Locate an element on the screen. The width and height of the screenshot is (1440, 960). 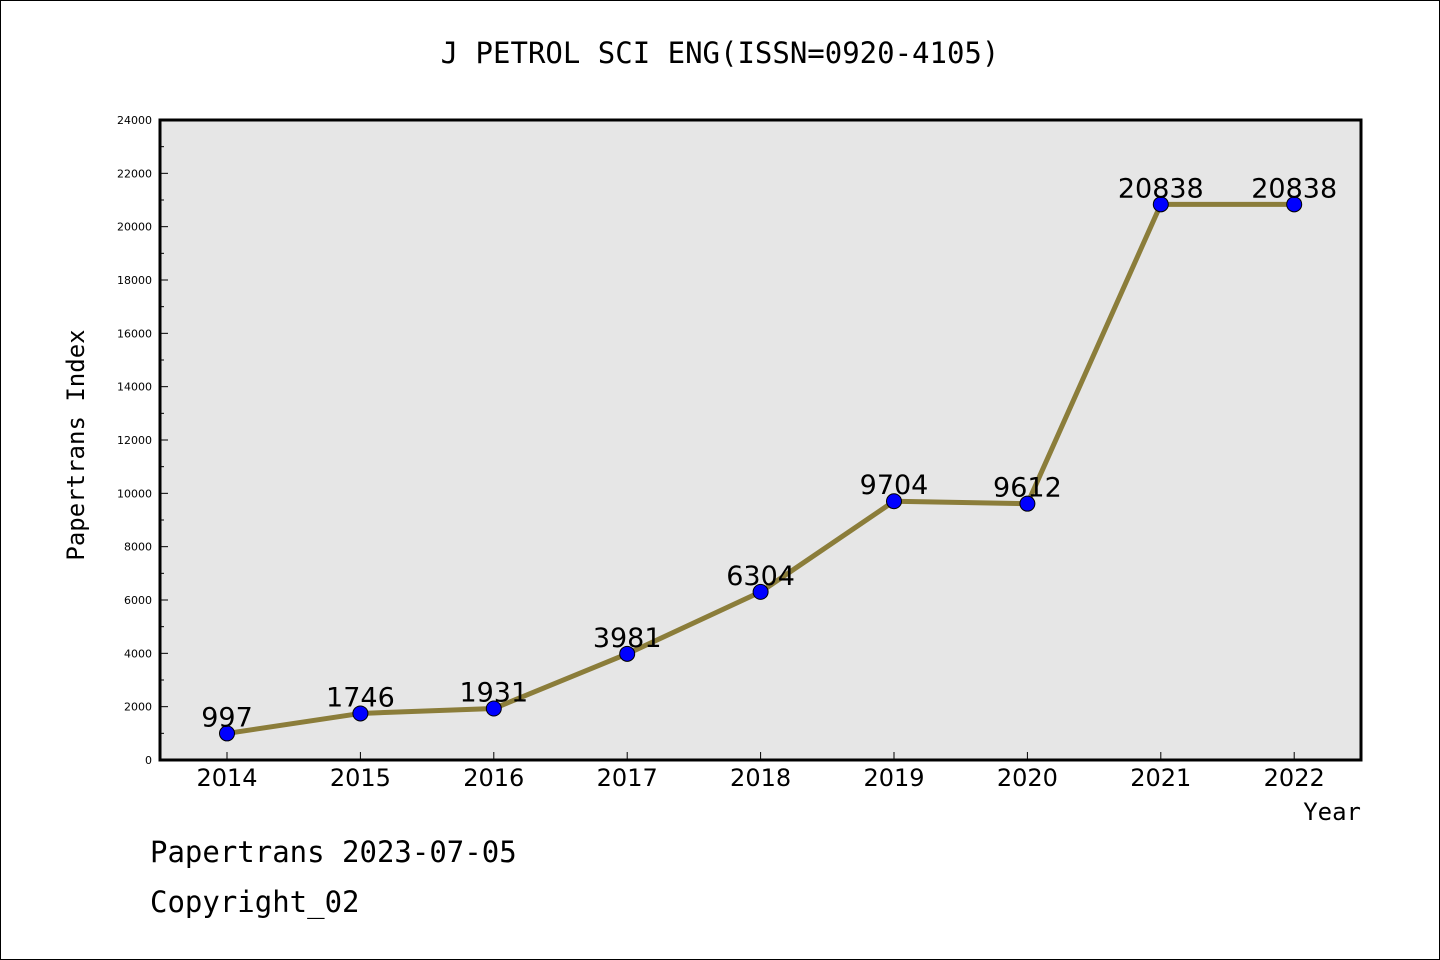
x-tick-label: 2017 is located at coordinates (627, 778).